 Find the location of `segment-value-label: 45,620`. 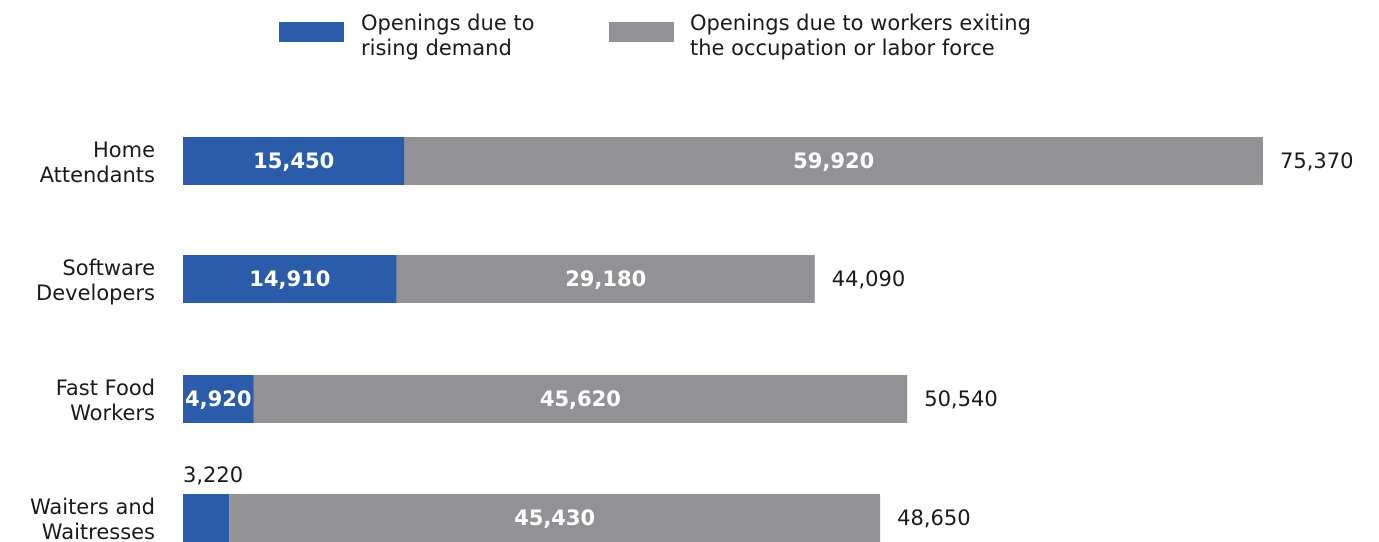

segment-value-label: 45,620 is located at coordinates (580, 399).